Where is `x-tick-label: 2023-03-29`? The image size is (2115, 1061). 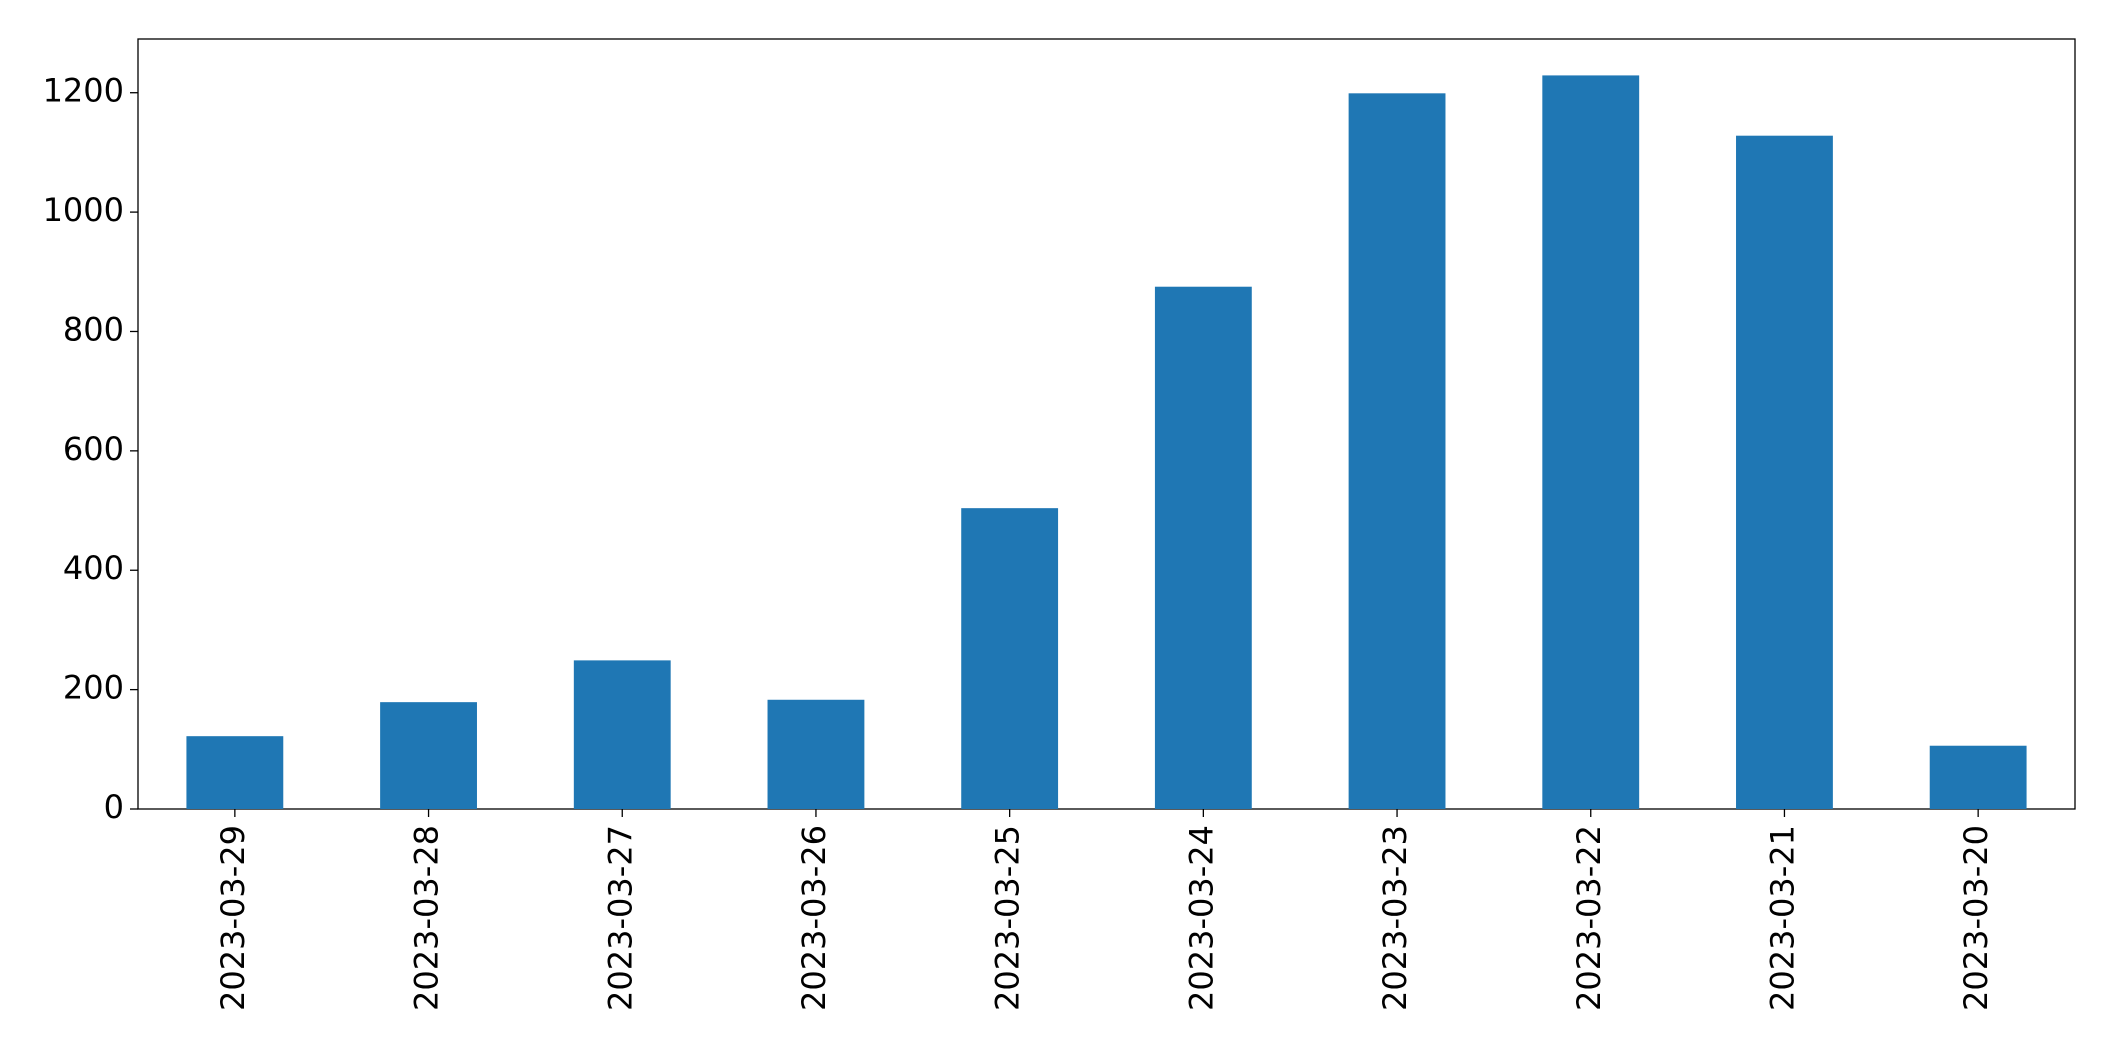 x-tick-label: 2023-03-29 is located at coordinates (233, 918).